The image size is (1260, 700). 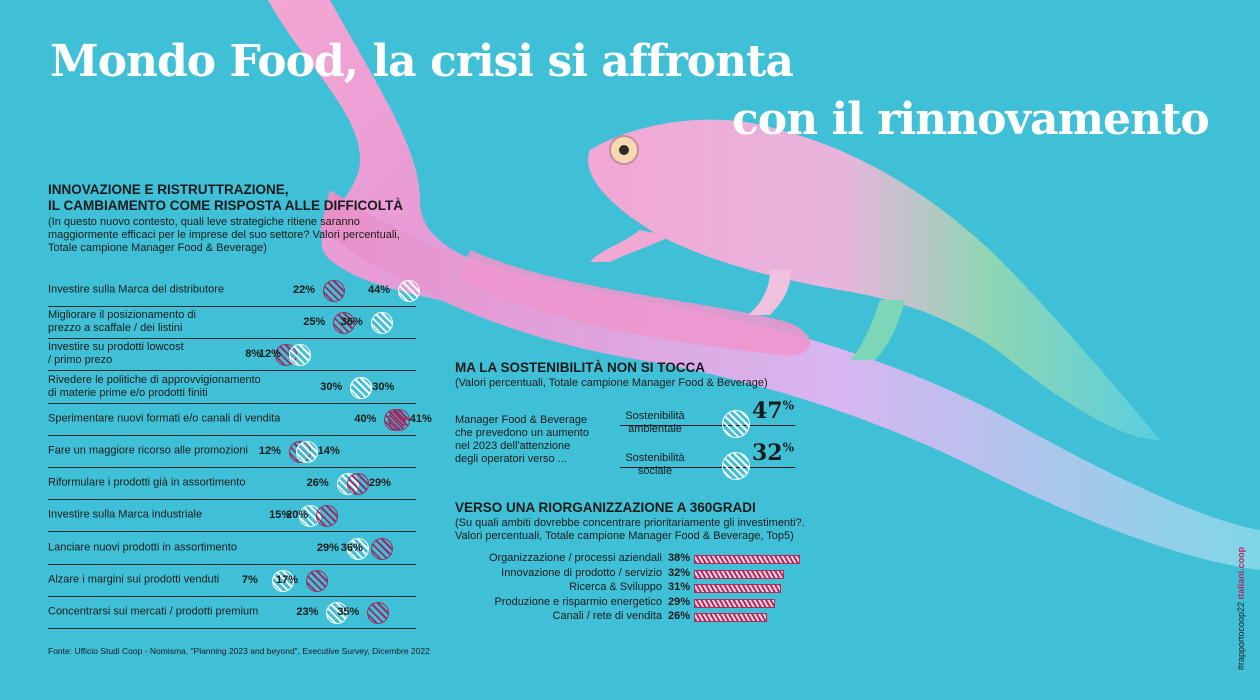 I want to click on bar-category-label: Organizzazione / processi aziendali, so click(x=575, y=558).